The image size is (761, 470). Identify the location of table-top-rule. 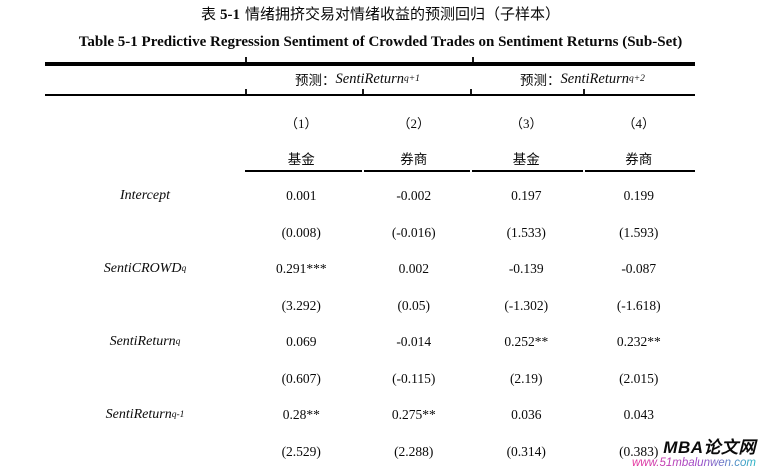
(370, 64).